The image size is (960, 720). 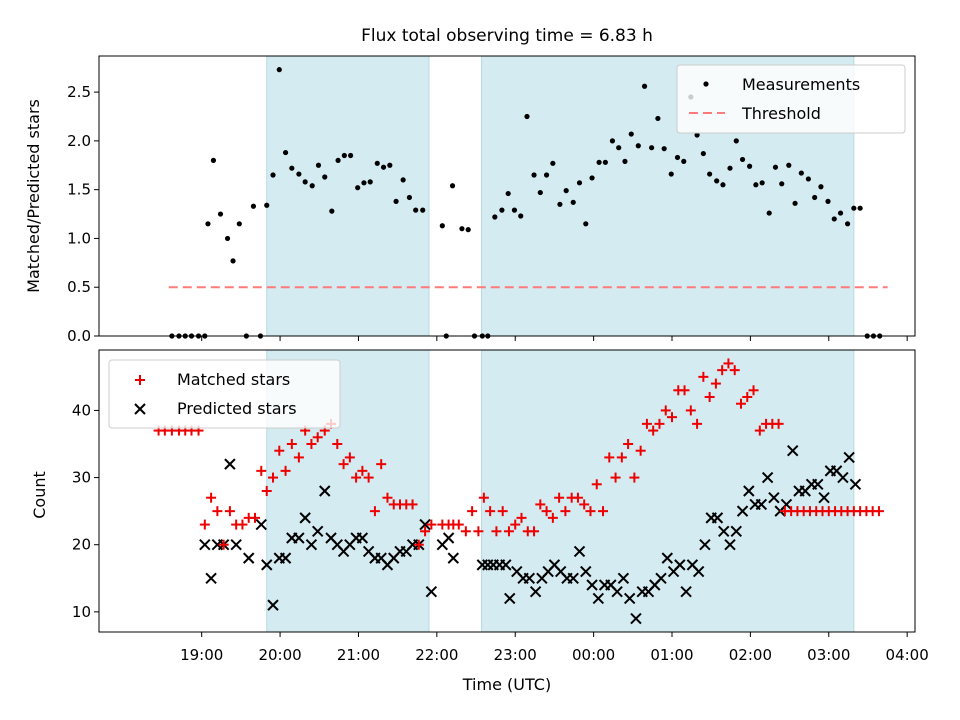 What do you see at coordinates (79, 190) in the screenshot?
I see `top-y-tick-label: 1.5` at bounding box center [79, 190].